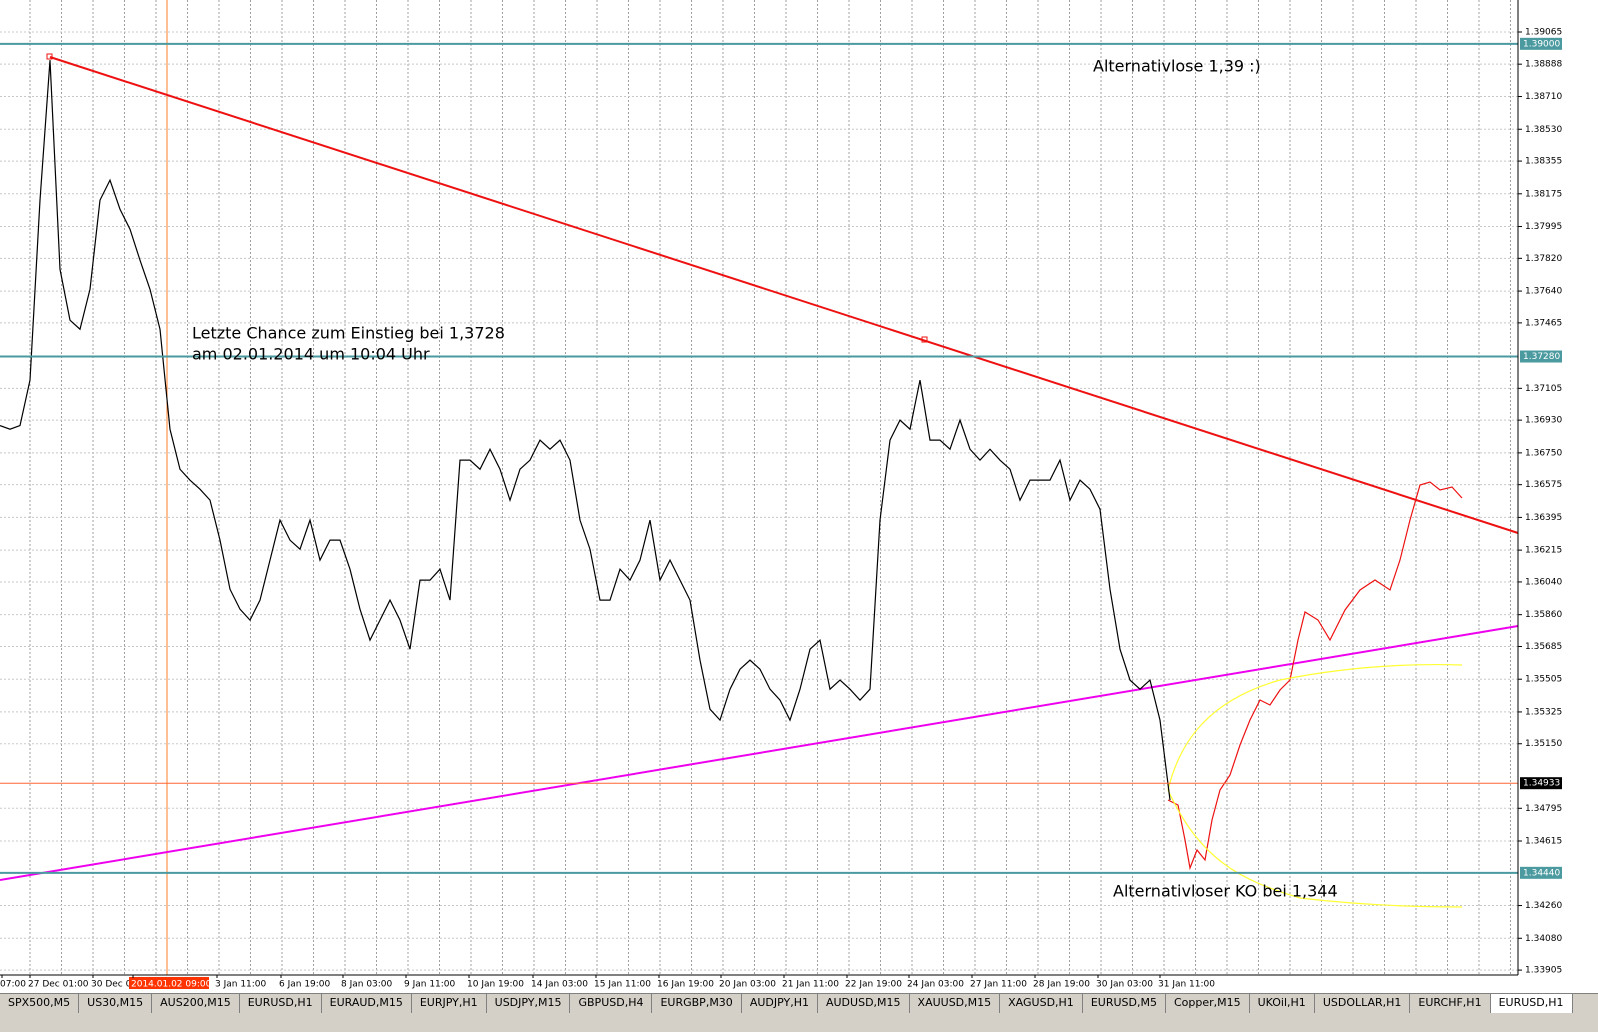 Image resolution: width=1598 pixels, height=1032 pixels. Describe the element at coordinates (367, 985) in the screenshot. I see `x-tick-label: 8 Jan 03:00` at that location.